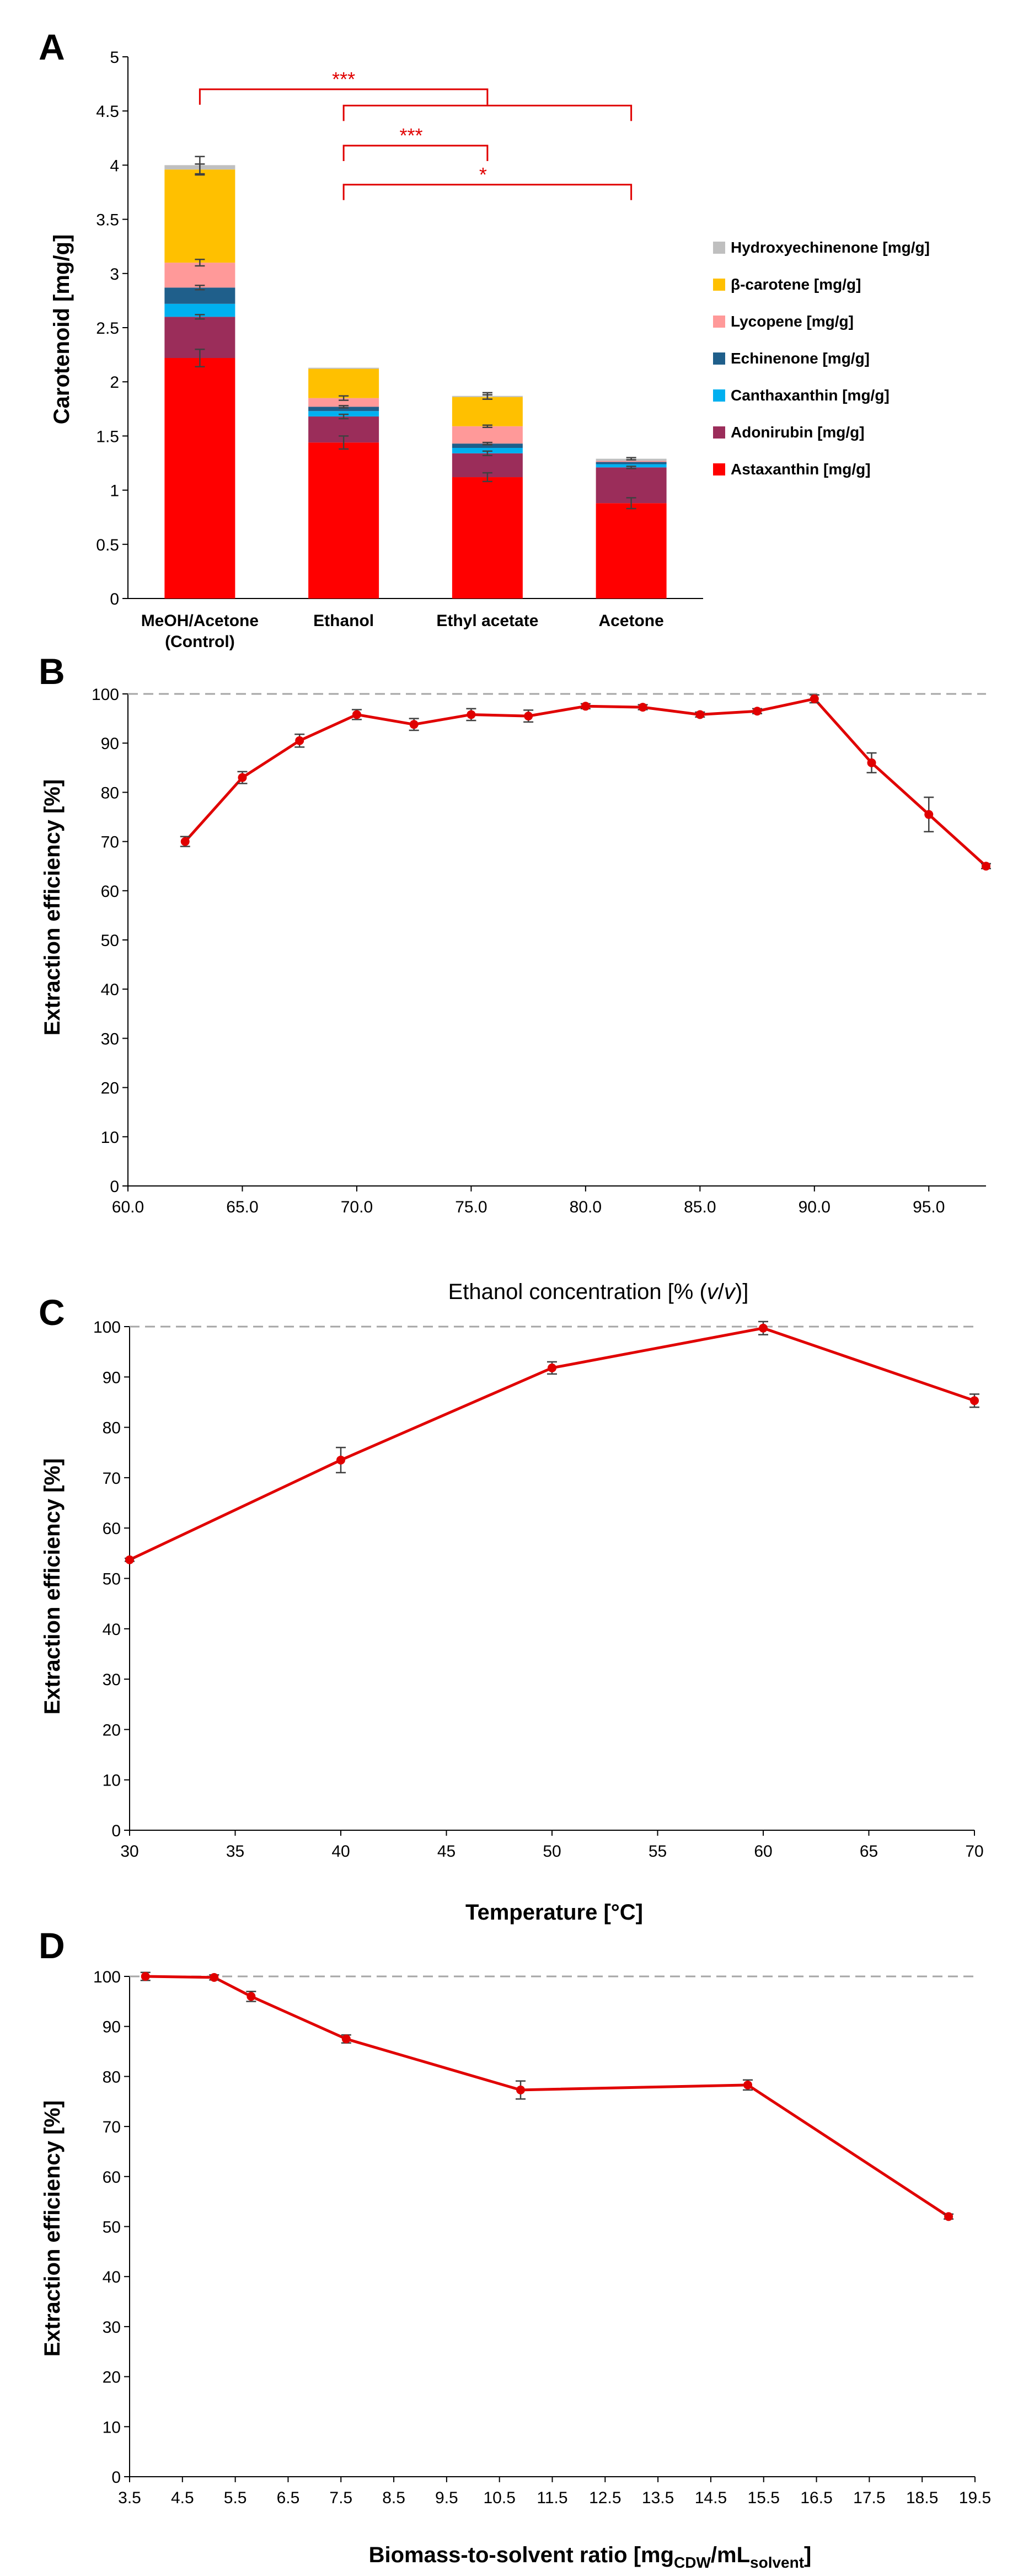 The image size is (1018, 2576). What do you see at coordinates (114, 599) in the screenshot?
I see `panel-a-y-tick-label: 0` at bounding box center [114, 599].